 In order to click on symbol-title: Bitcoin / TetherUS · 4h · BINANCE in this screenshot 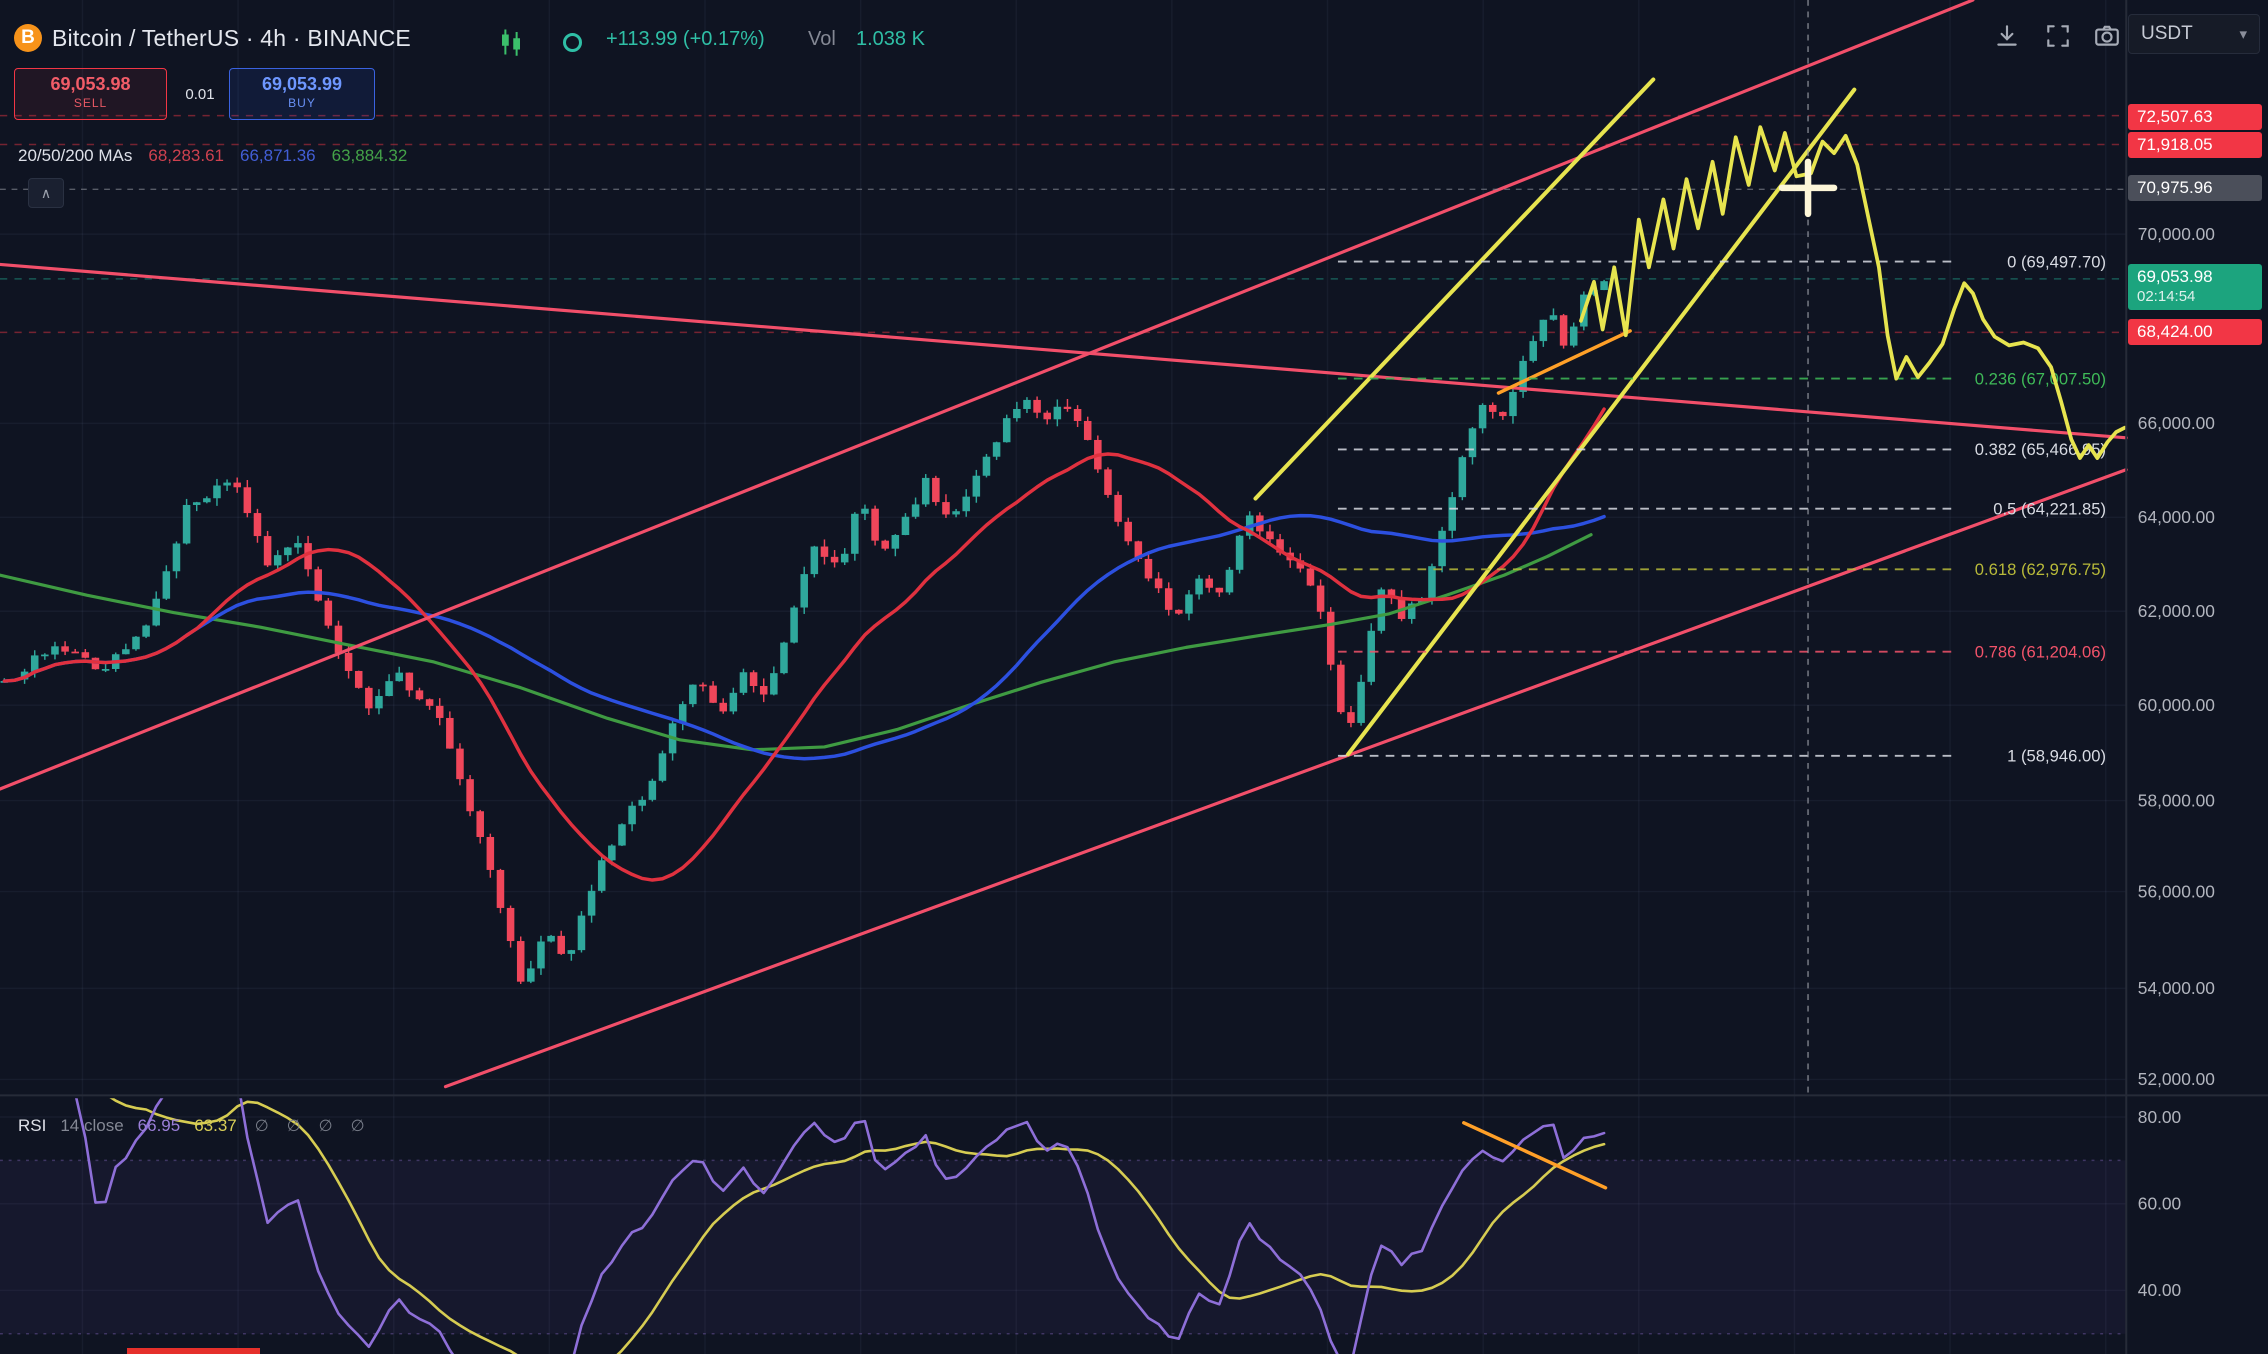, I will do `click(231, 38)`.